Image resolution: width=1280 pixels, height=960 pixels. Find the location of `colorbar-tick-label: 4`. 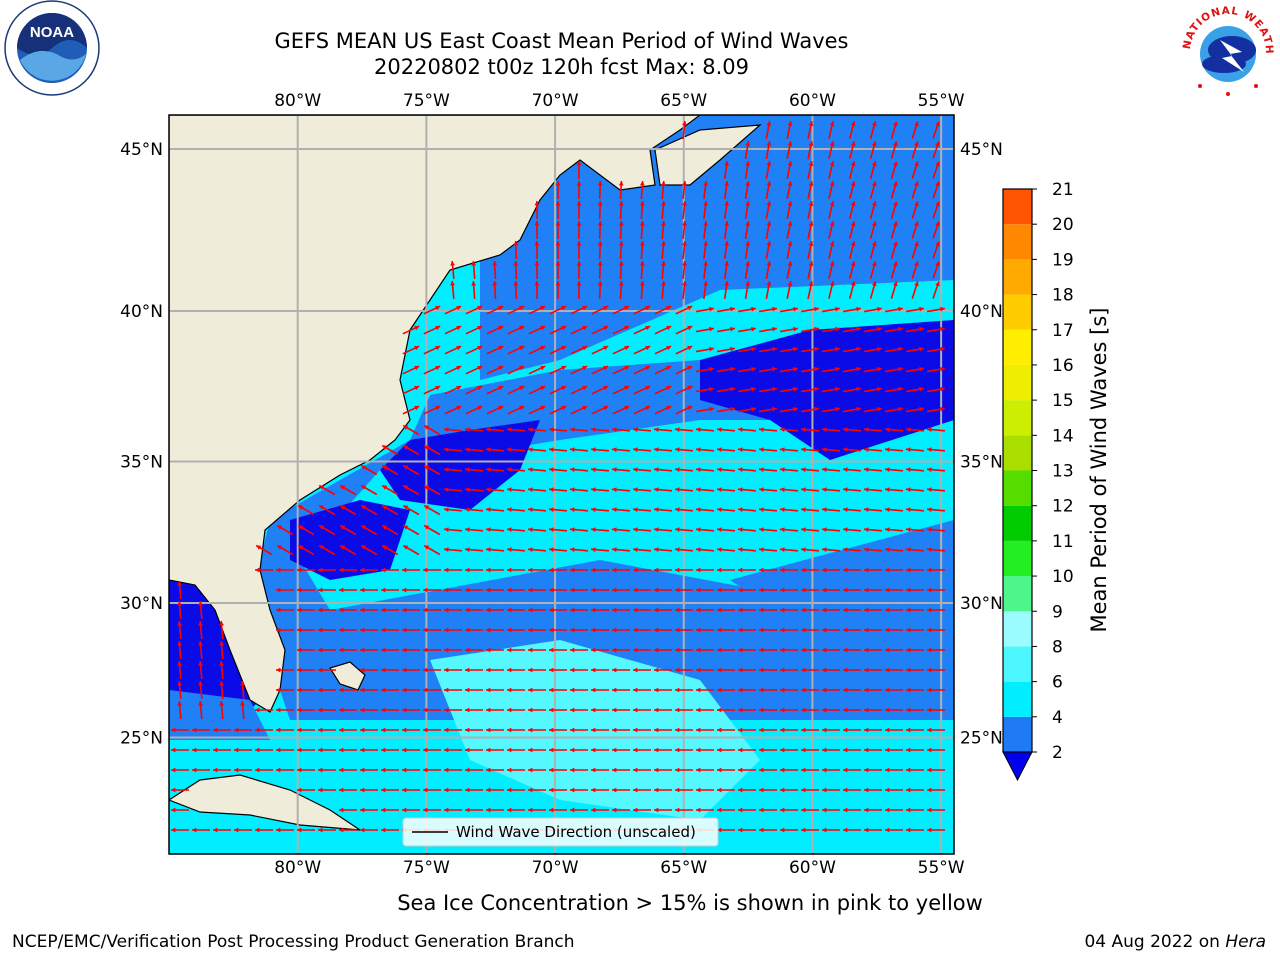

colorbar-tick-label: 4 is located at coordinates (1057, 718).